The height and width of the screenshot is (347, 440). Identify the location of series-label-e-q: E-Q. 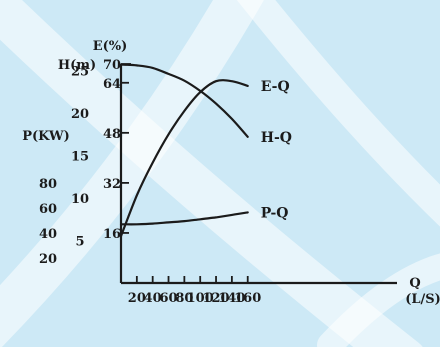
(275, 87).